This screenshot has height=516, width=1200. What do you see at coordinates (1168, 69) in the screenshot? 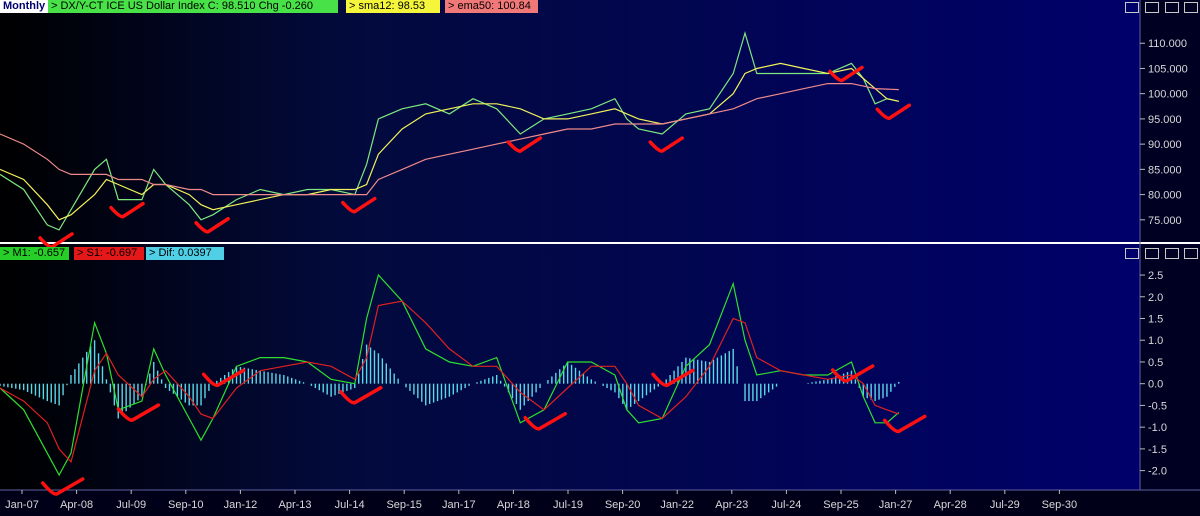
I see `y-tick-label-upper-1: 105.000` at bounding box center [1168, 69].